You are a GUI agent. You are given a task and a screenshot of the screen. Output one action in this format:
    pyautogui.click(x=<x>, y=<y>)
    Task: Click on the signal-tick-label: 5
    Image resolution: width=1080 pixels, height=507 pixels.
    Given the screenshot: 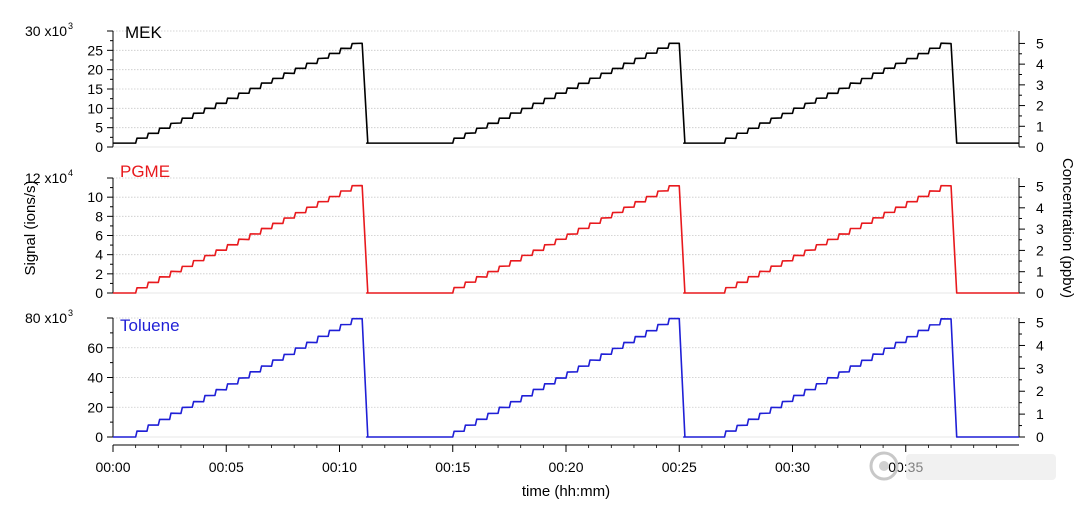 What is the action you would take?
    pyautogui.click(x=99, y=128)
    